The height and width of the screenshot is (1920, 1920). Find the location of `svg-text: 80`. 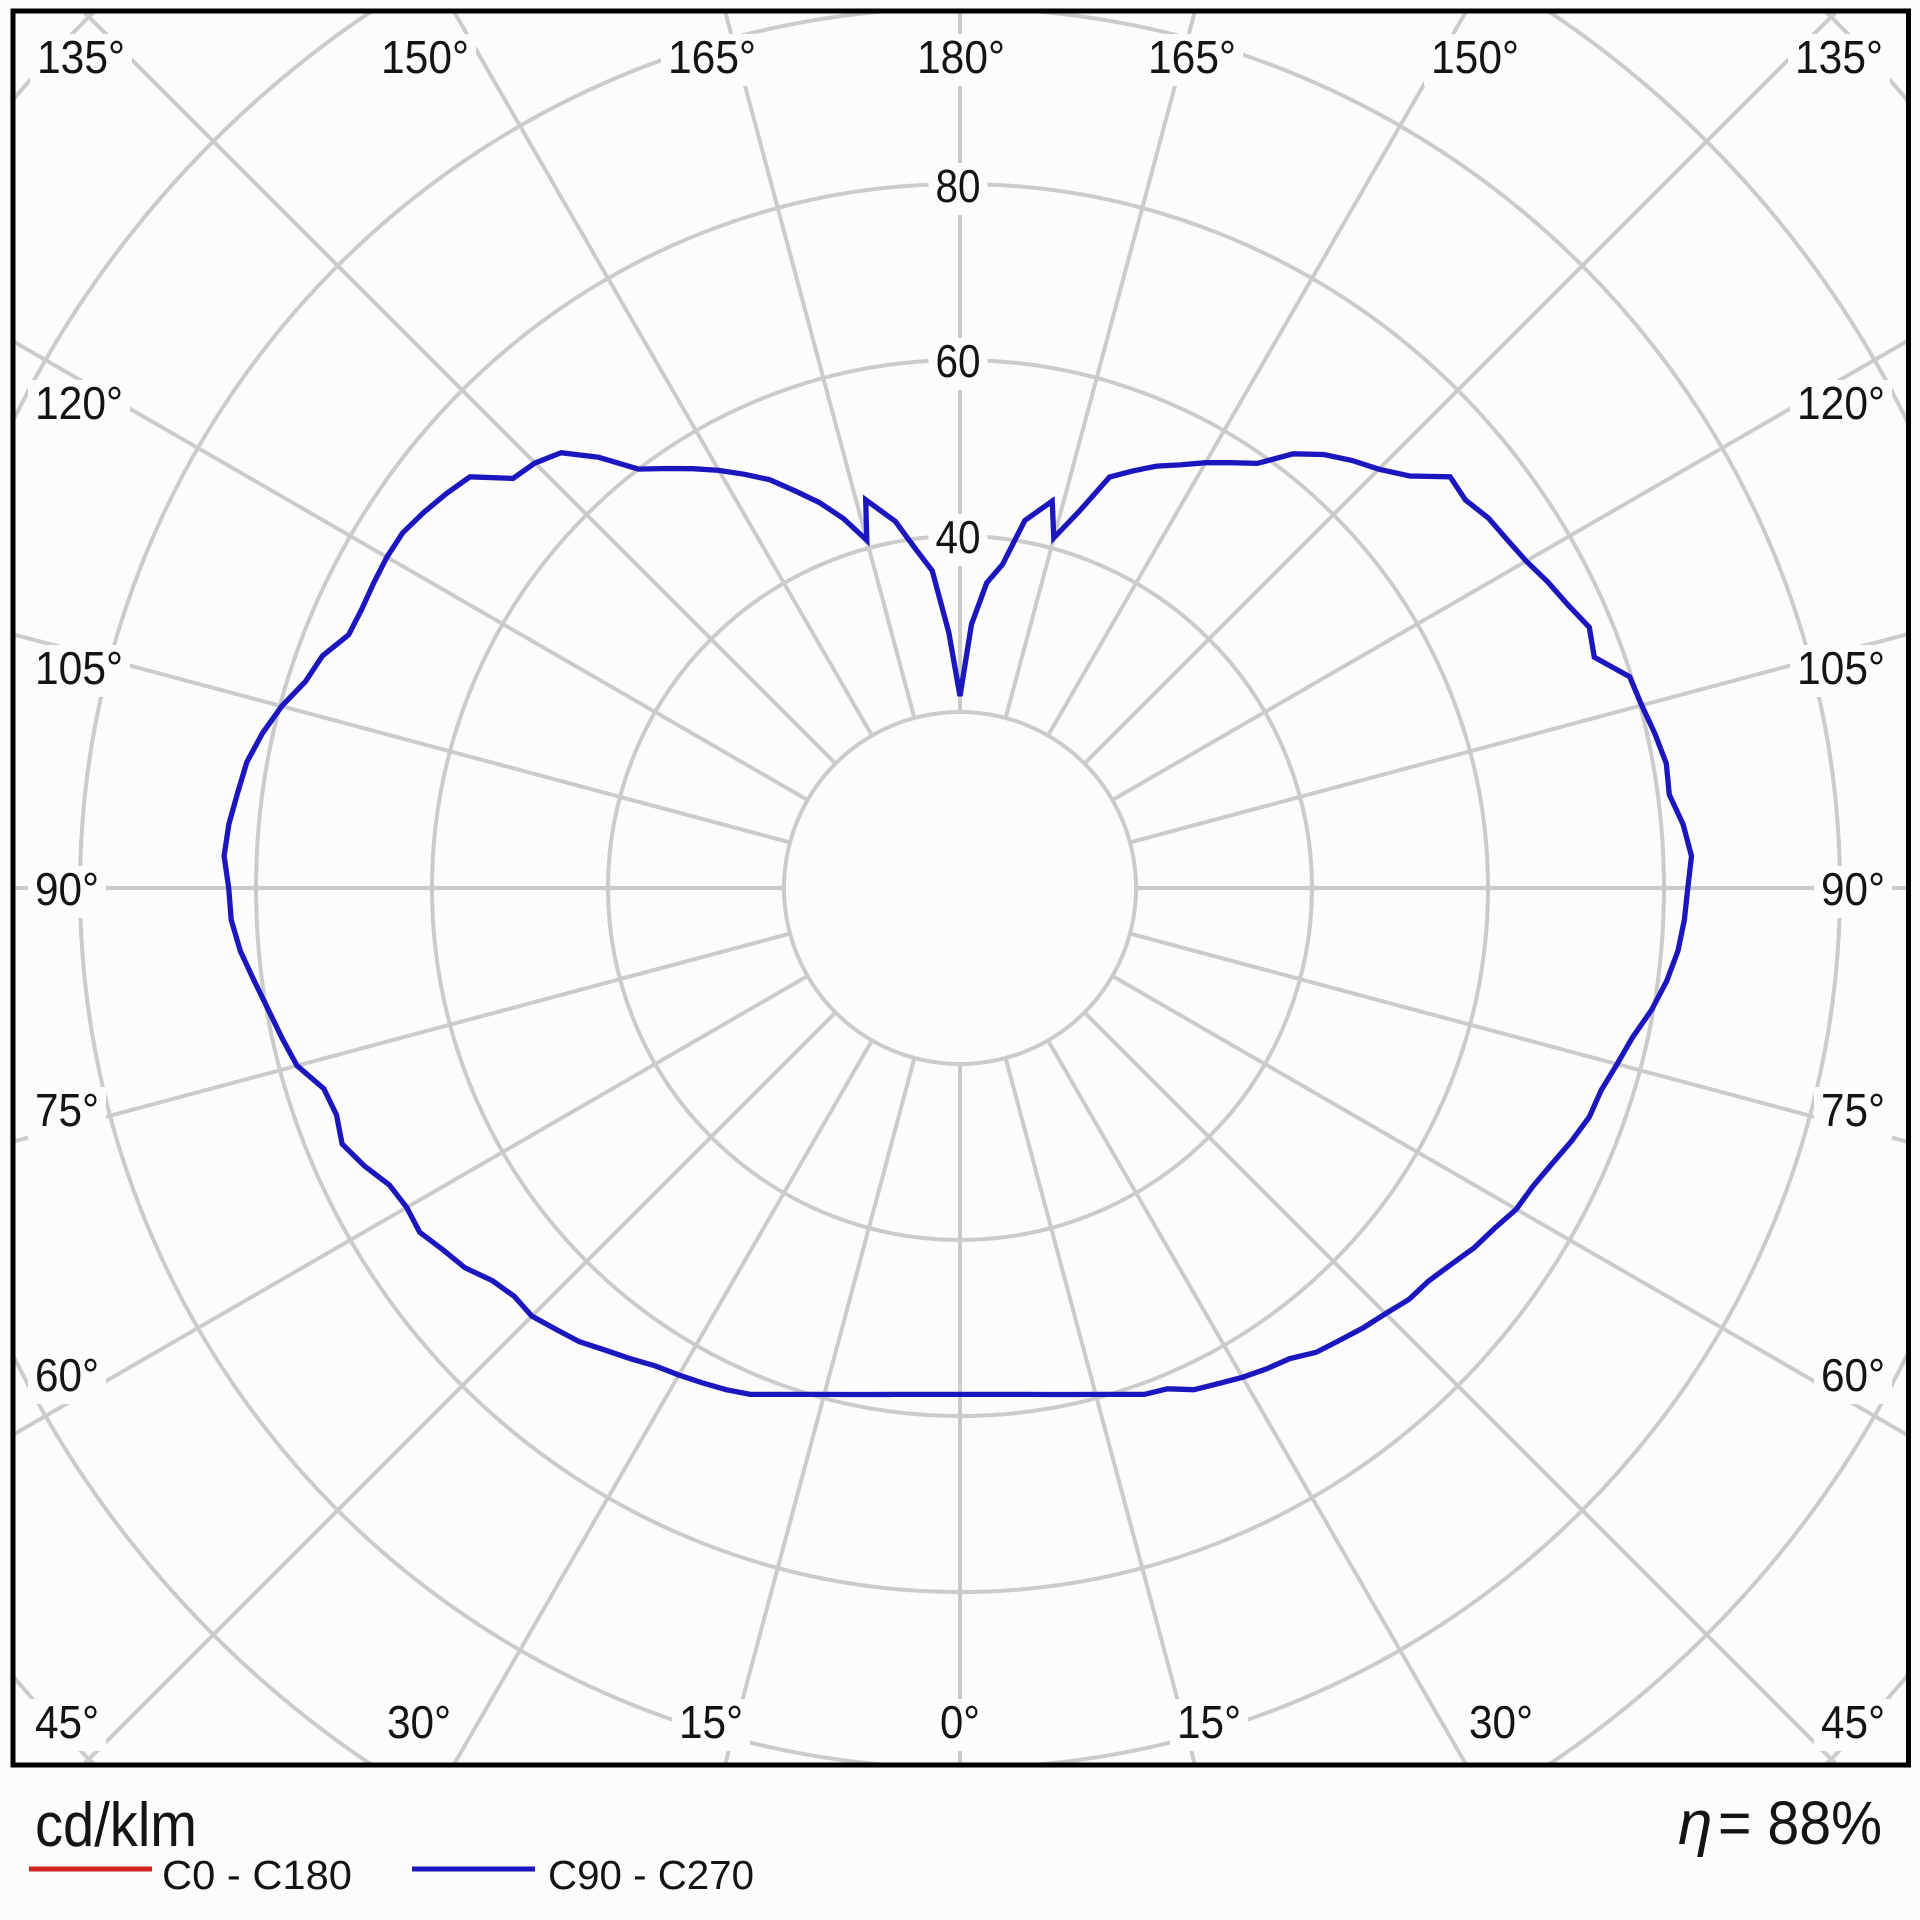

svg-text: 80 is located at coordinates (958, 186).